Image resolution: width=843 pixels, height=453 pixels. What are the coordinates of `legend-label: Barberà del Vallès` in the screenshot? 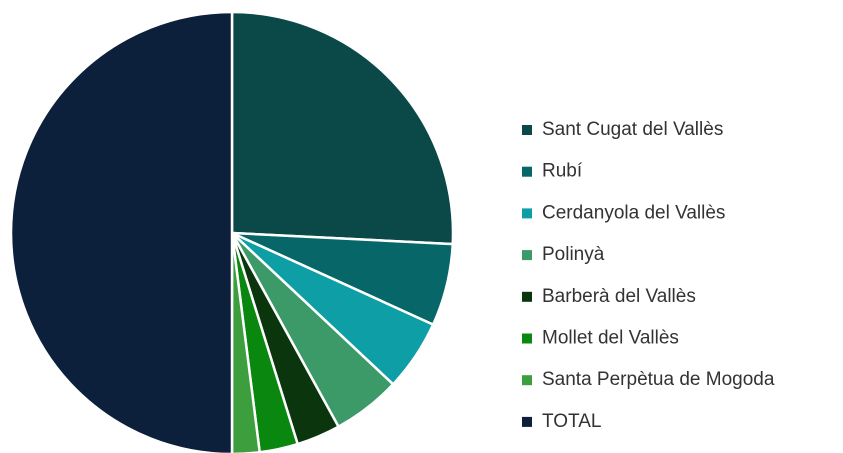 It's located at (619, 296).